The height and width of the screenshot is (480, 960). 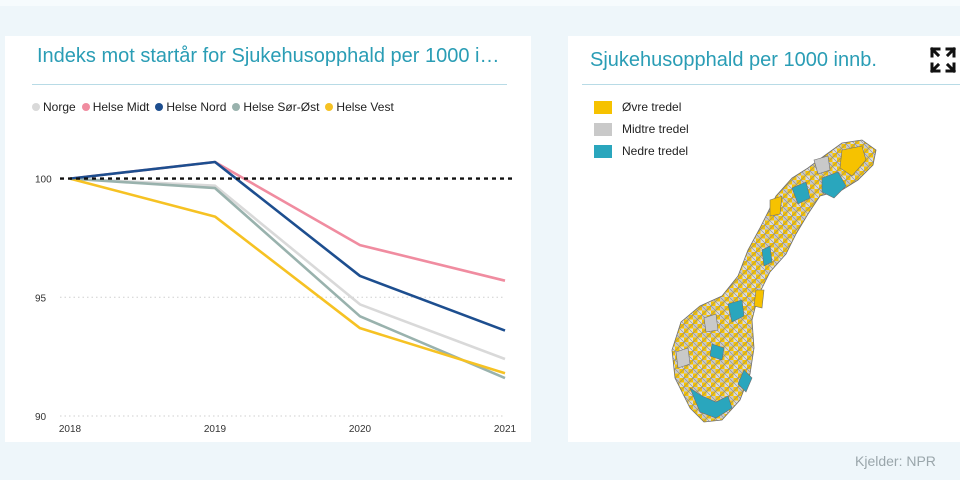 I want to click on map-teal-regions, so click(x=768, y=295).